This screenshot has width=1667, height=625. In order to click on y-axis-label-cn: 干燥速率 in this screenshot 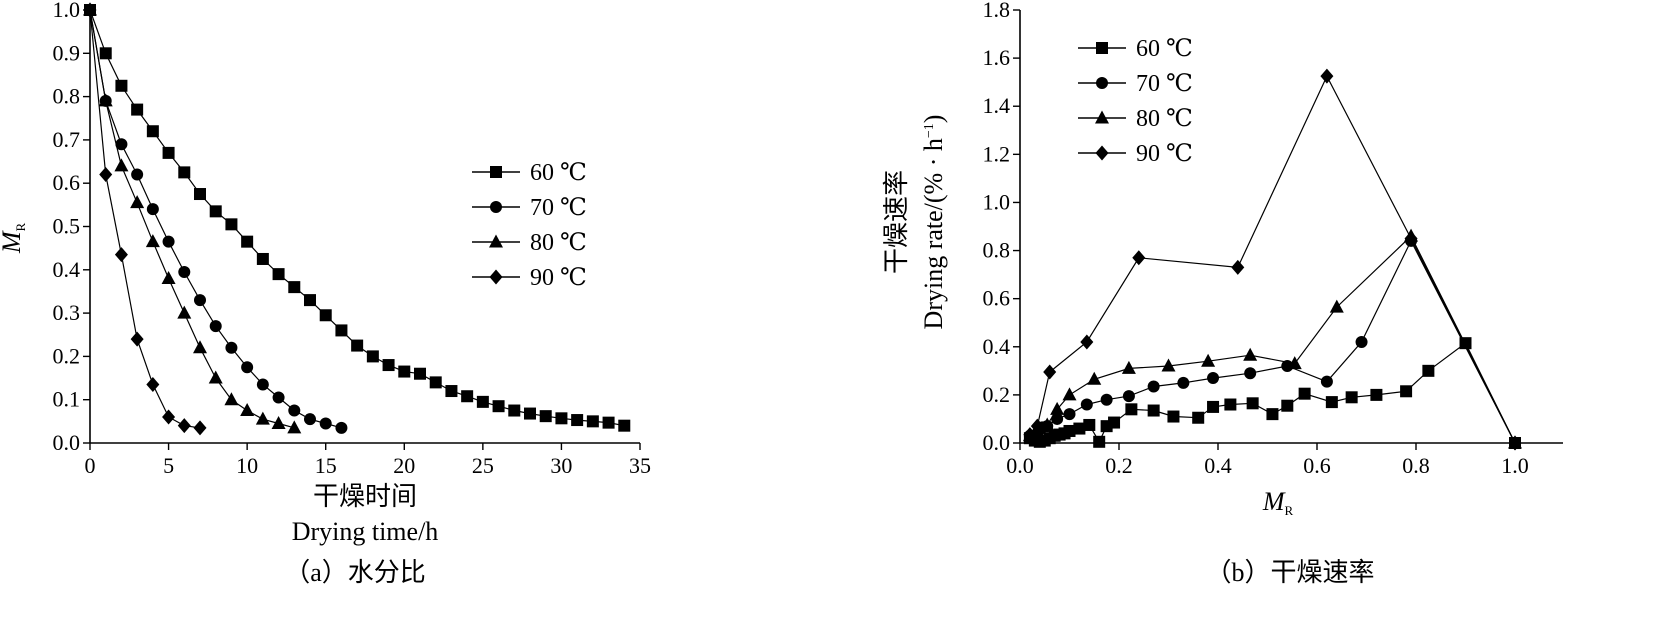, I will do `click(896, 222)`.